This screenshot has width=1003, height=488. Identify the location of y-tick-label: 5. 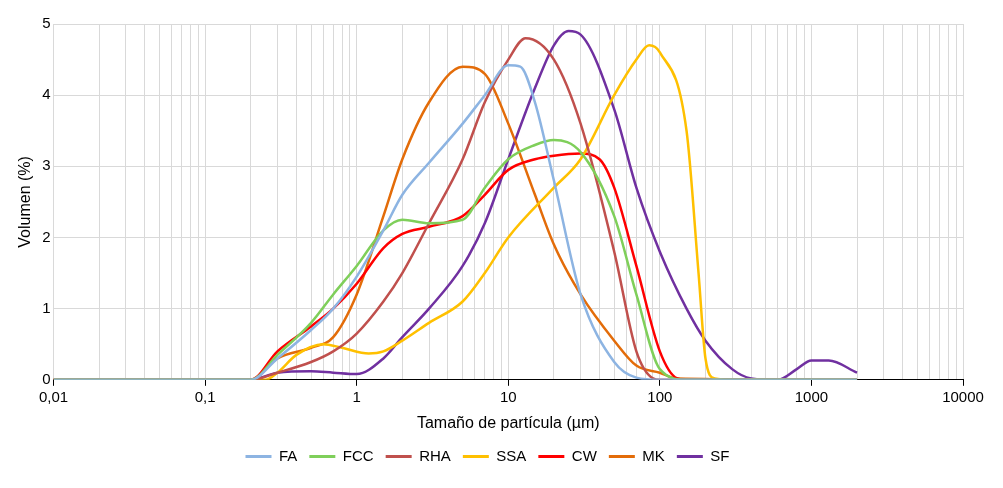
(46, 23).